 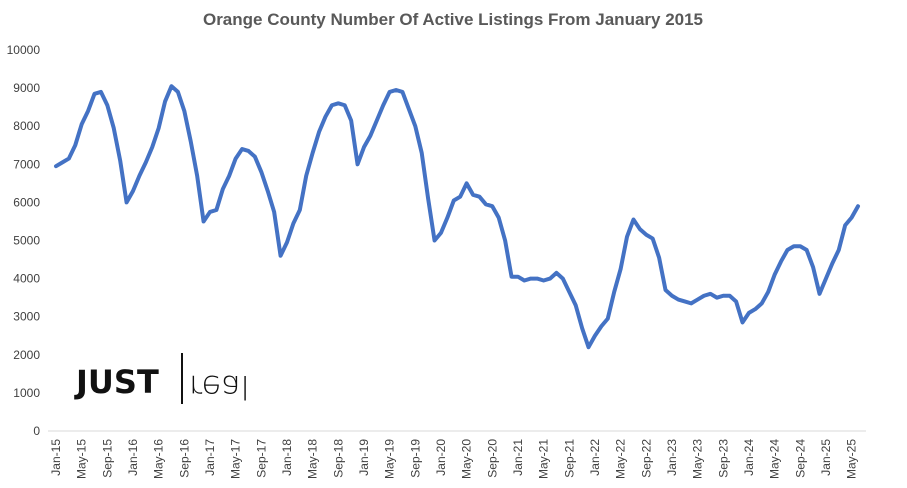 I want to click on y-tick-label: 0, so click(x=36, y=431).